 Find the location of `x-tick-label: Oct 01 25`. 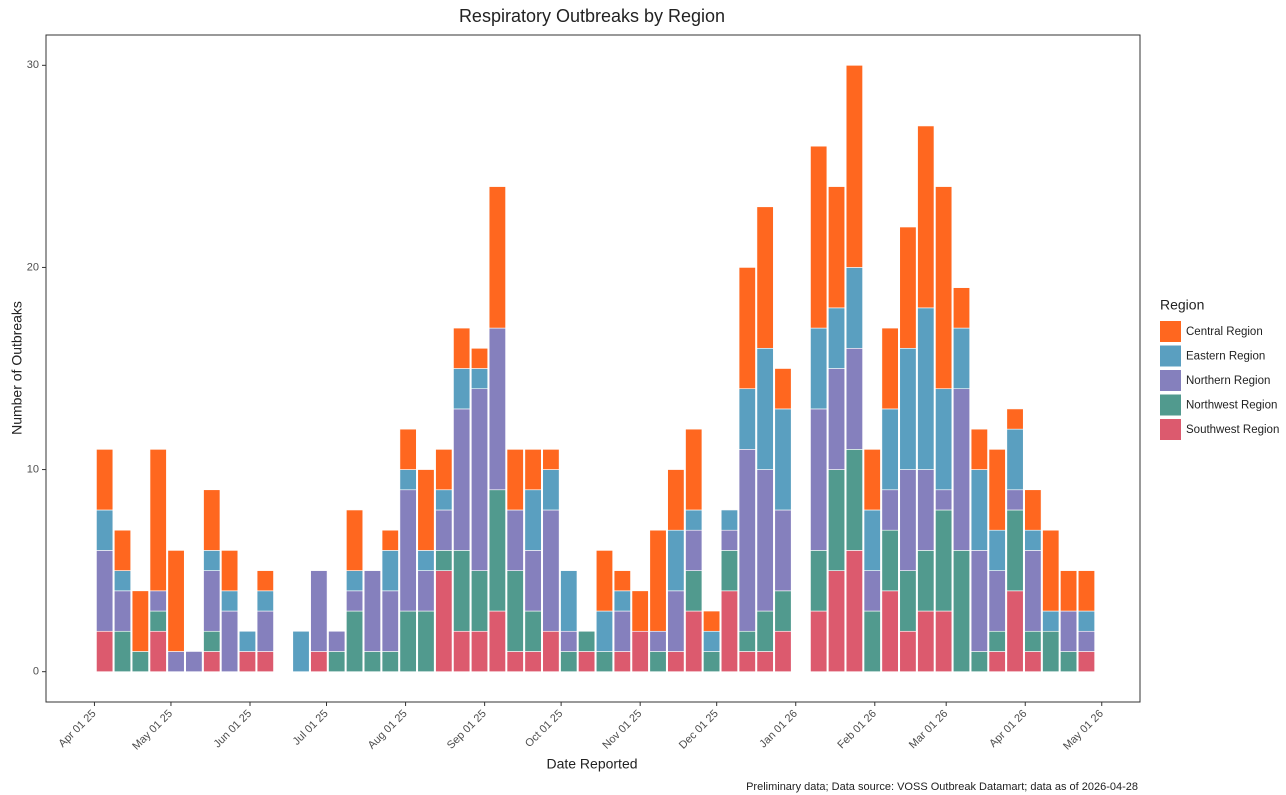

x-tick-label: Oct 01 25 is located at coordinates (544, 729).